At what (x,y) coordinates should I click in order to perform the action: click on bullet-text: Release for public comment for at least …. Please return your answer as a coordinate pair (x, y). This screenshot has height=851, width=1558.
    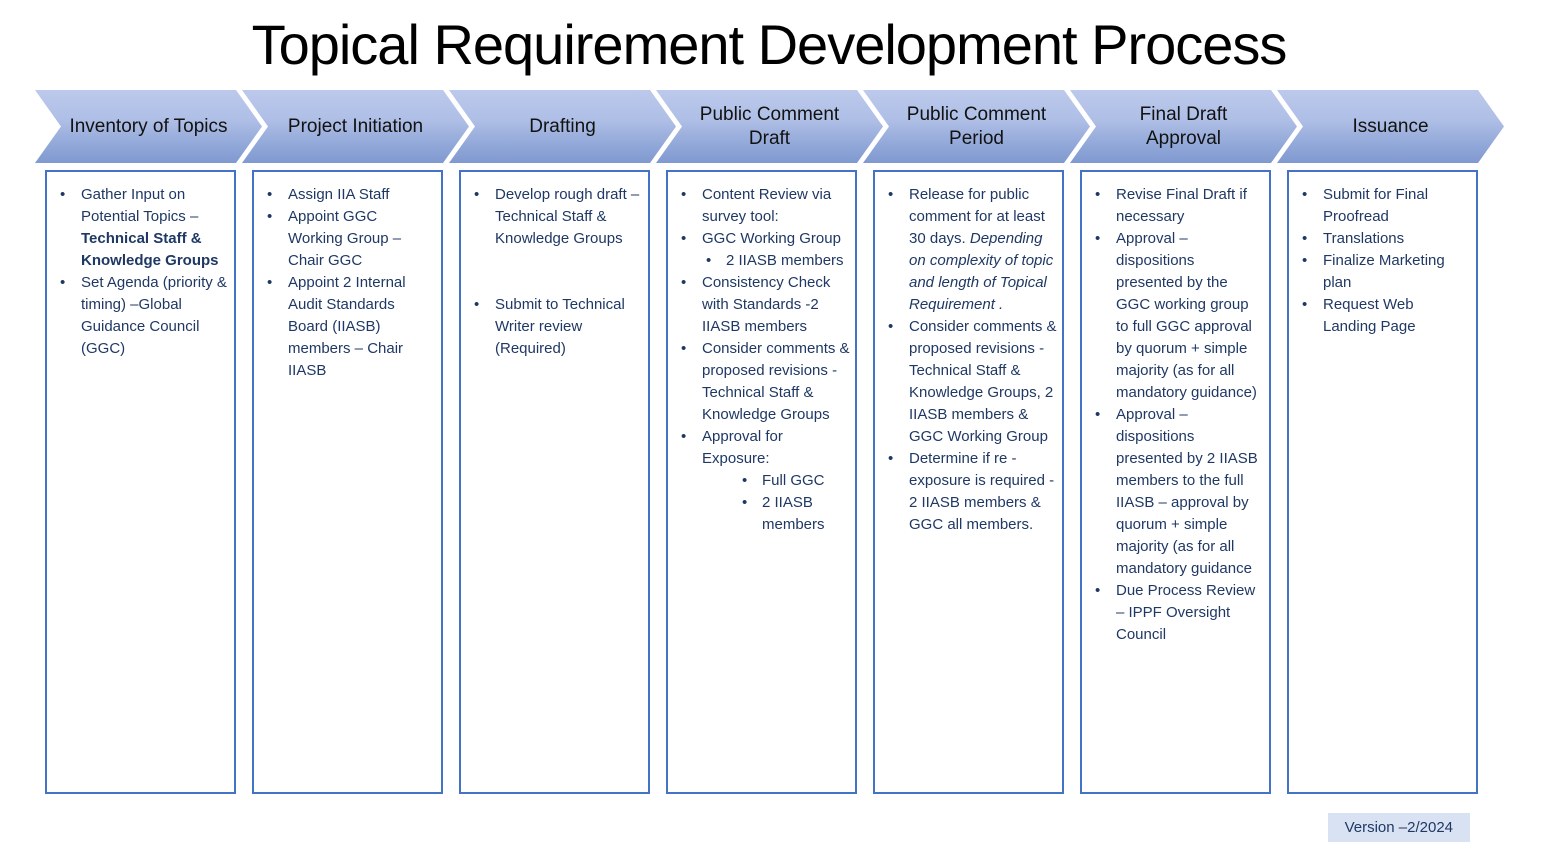
    Looking at the image, I should click on (981, 249).